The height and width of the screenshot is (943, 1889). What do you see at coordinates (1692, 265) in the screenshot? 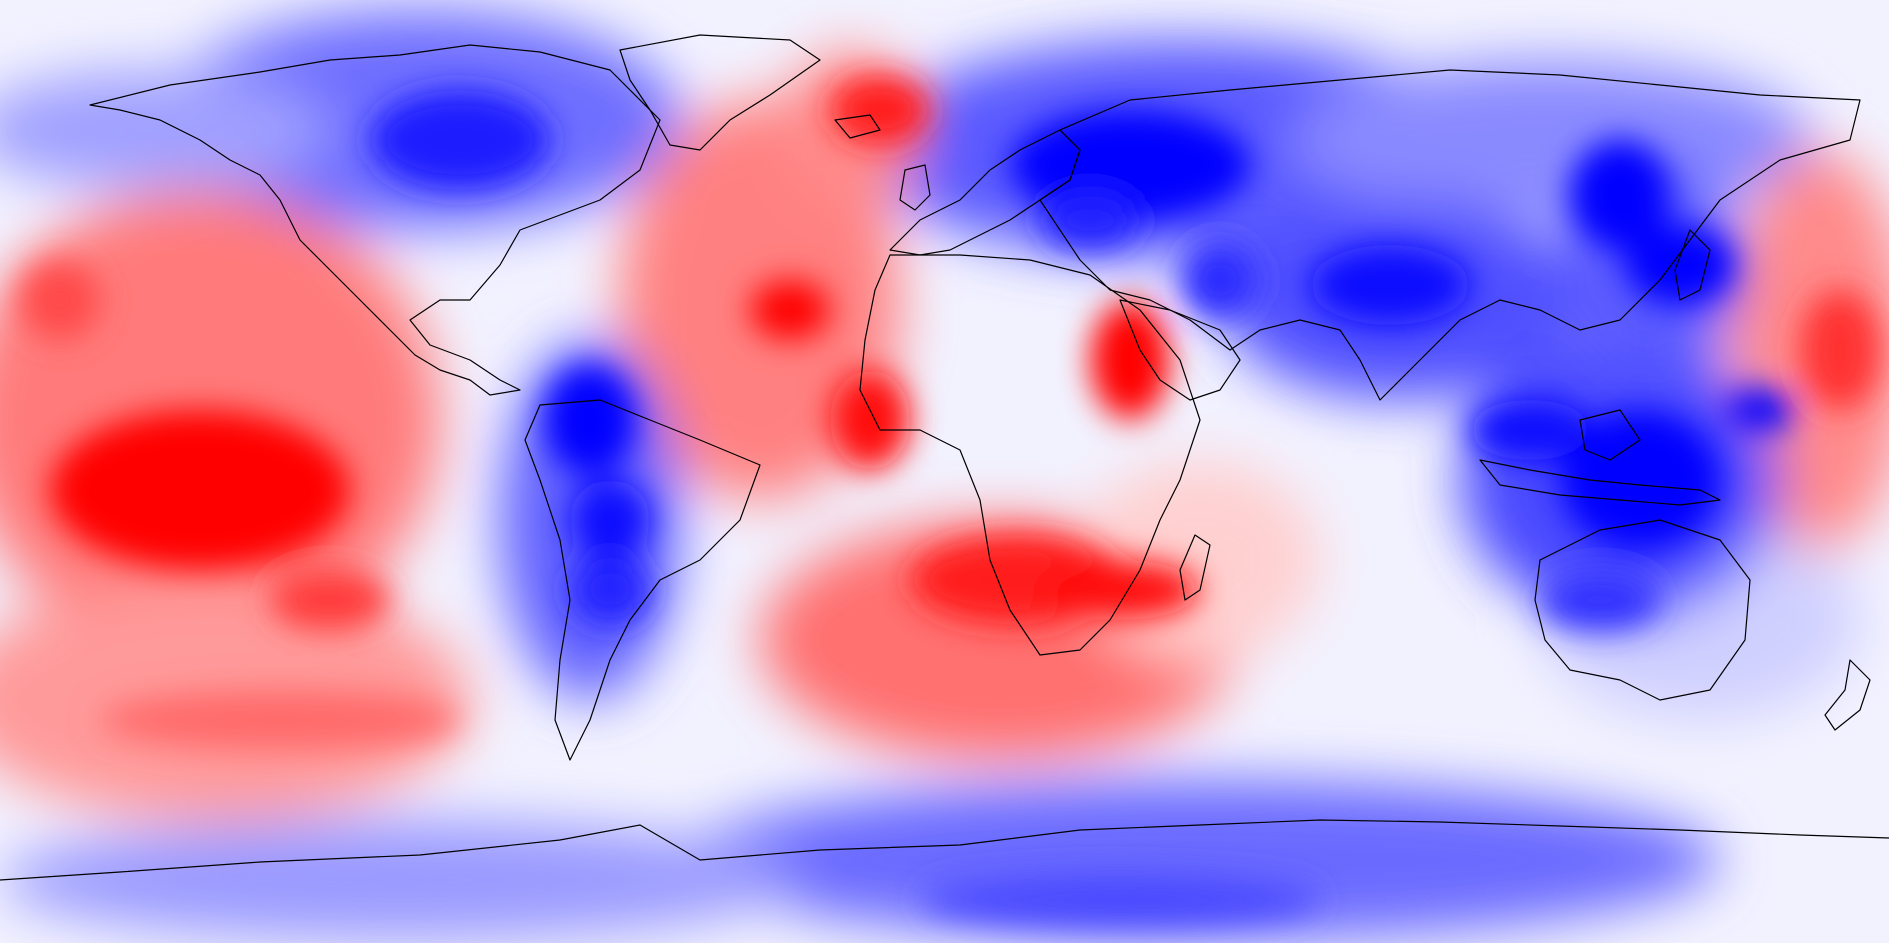
I see `coastline-japan` at bounding box center [1692, 265].